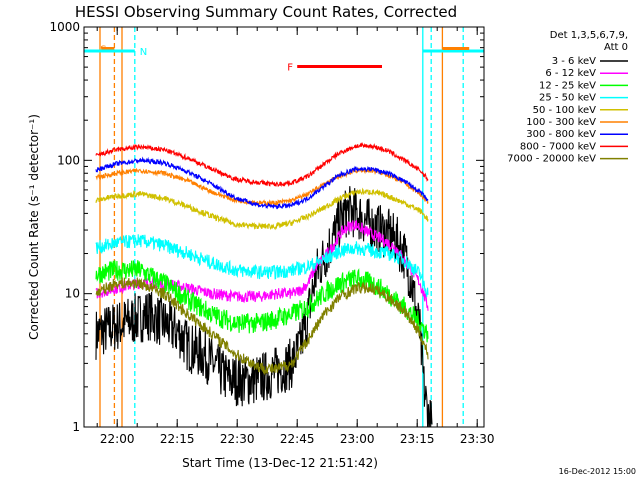 The image size is (640, 484). What do you see at coordinates (357, 439) in the screenshot?
I see `x-tick-label: 23:00` at bounding box center [357, 439].